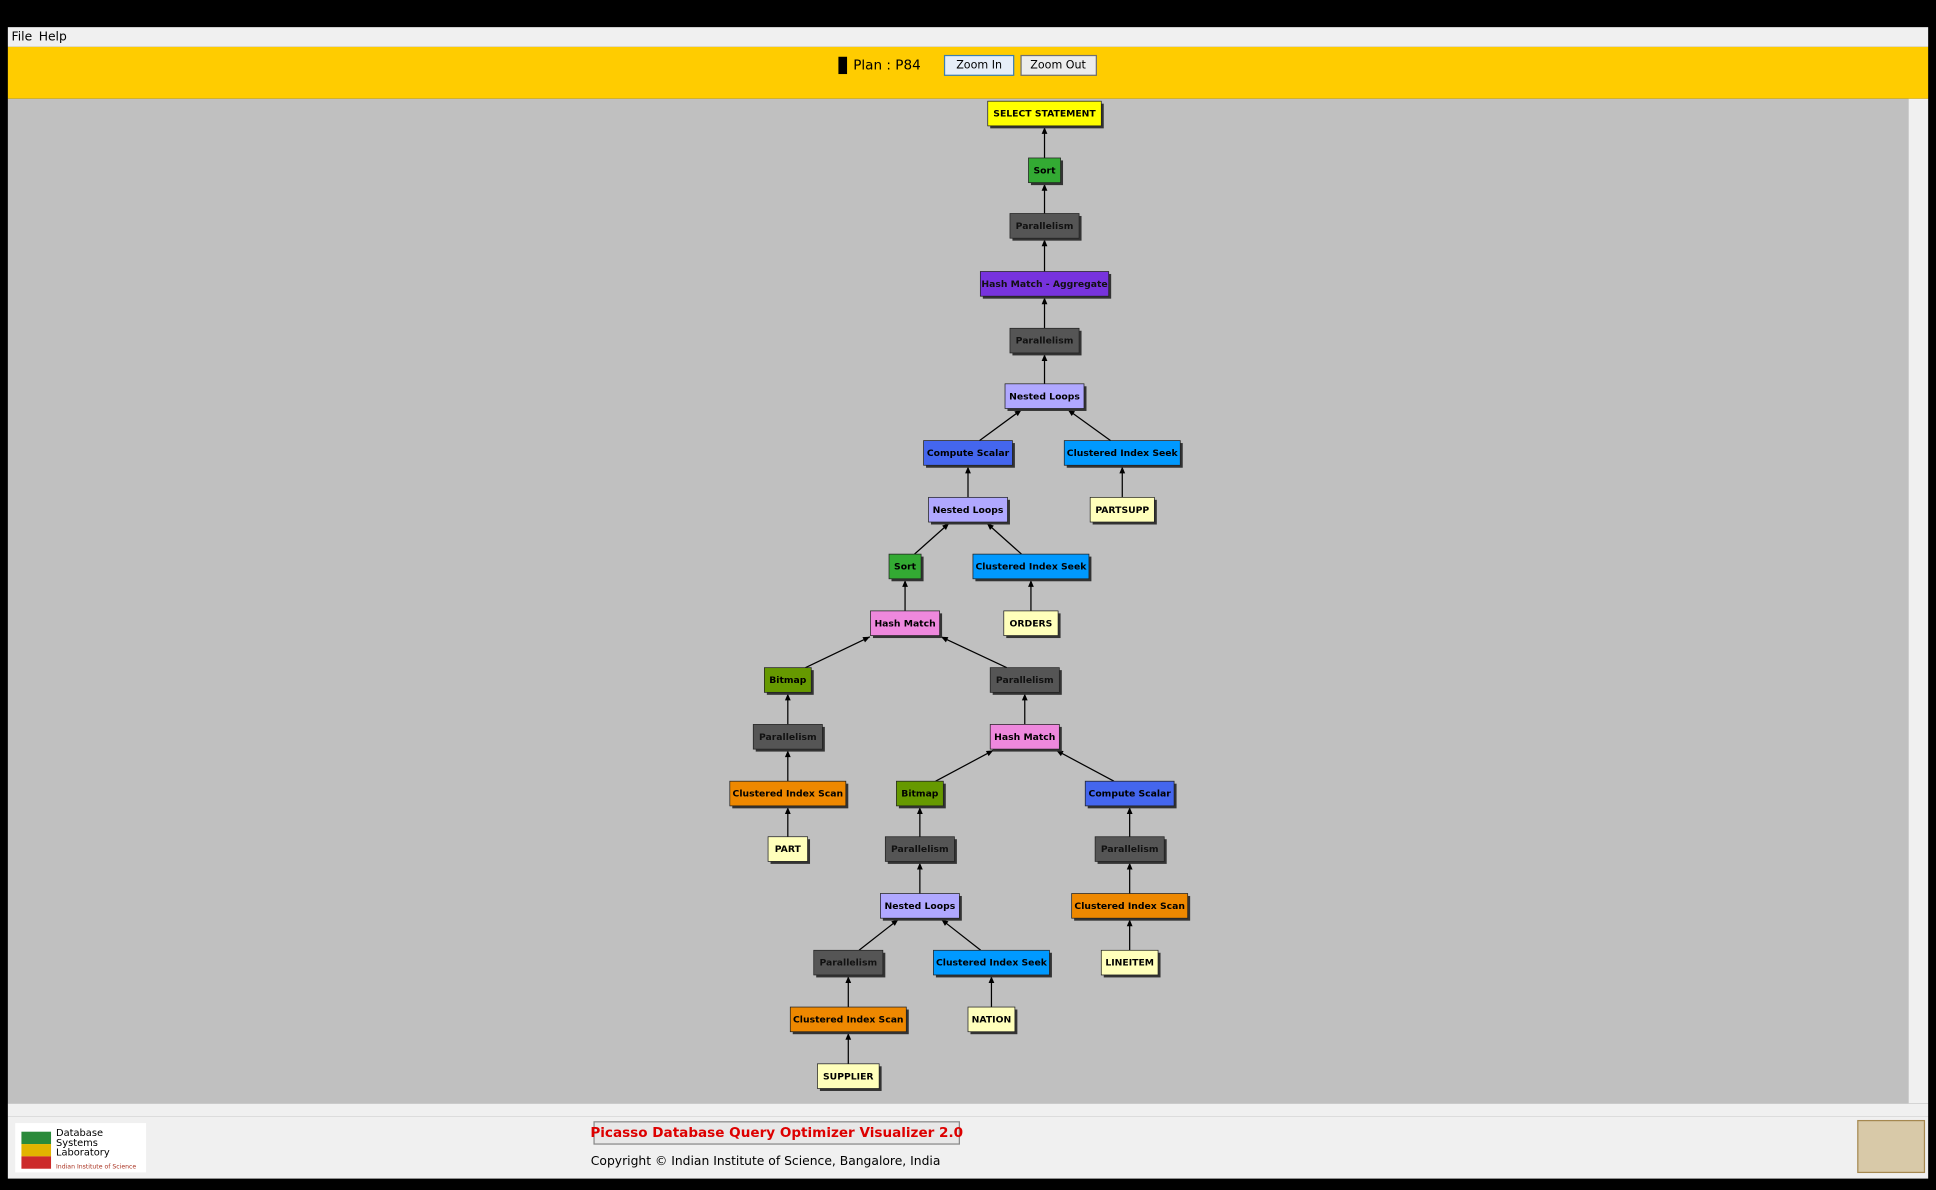 This screenshot has height=1190, width=1936. I want to click on node-label: Hash Match - Aggregate, so click(1044, 284).